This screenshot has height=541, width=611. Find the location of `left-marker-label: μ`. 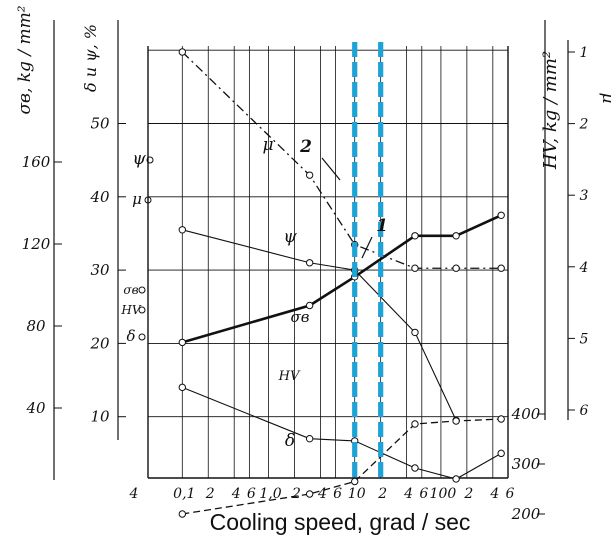

left-marker-label: μ is located at coordinates (137, 199).